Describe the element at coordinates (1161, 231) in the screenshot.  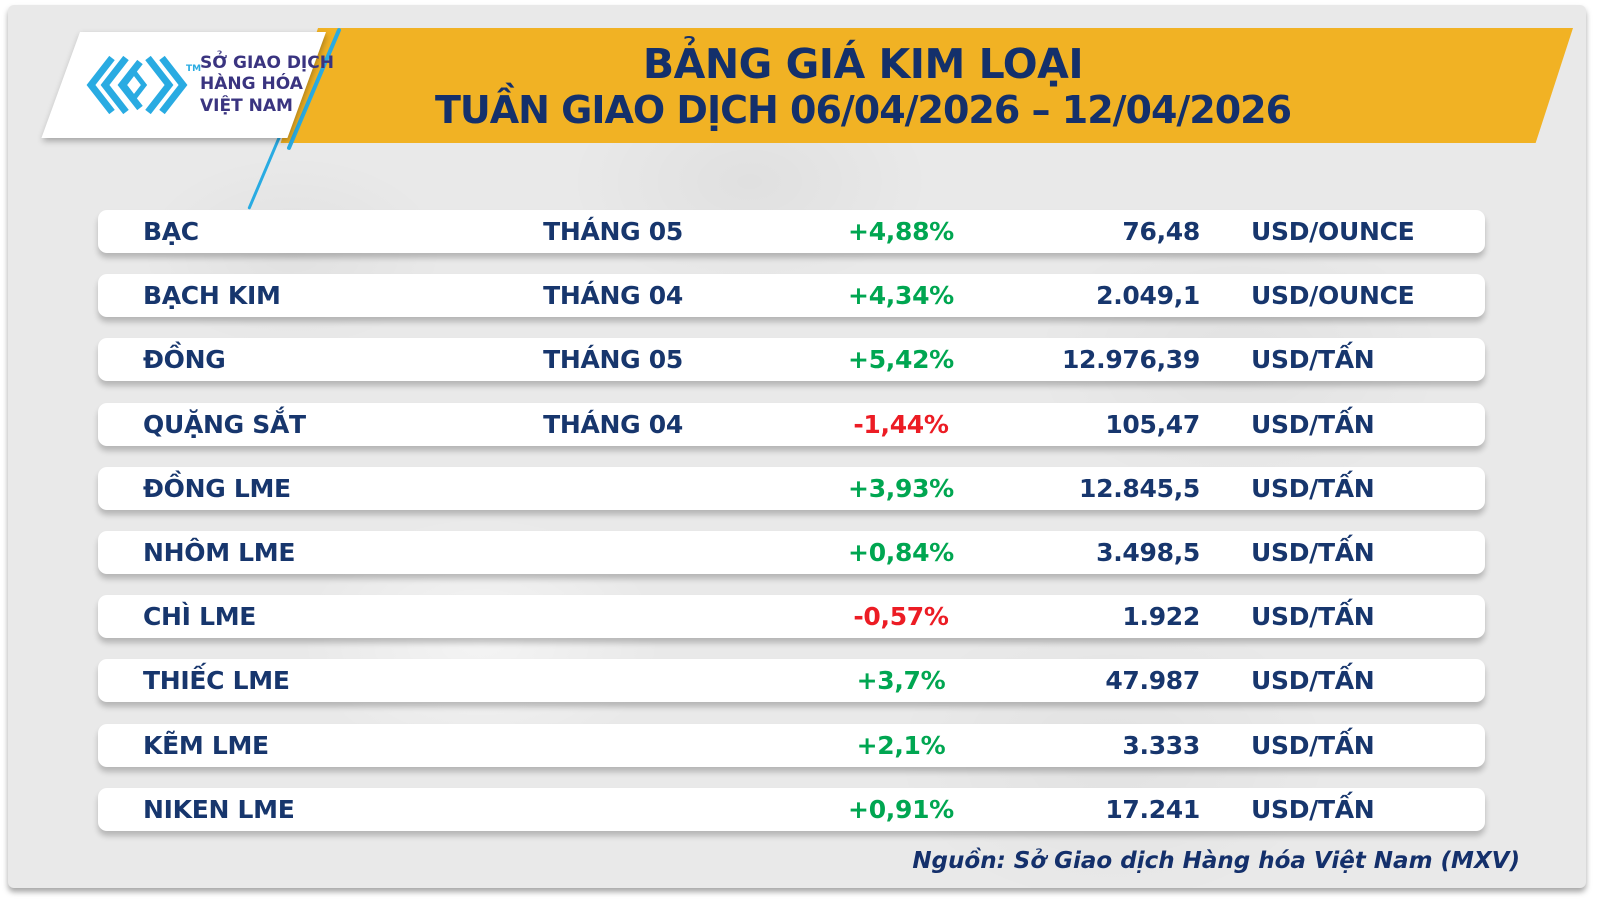
I see `price-value: 76,48` at that location.